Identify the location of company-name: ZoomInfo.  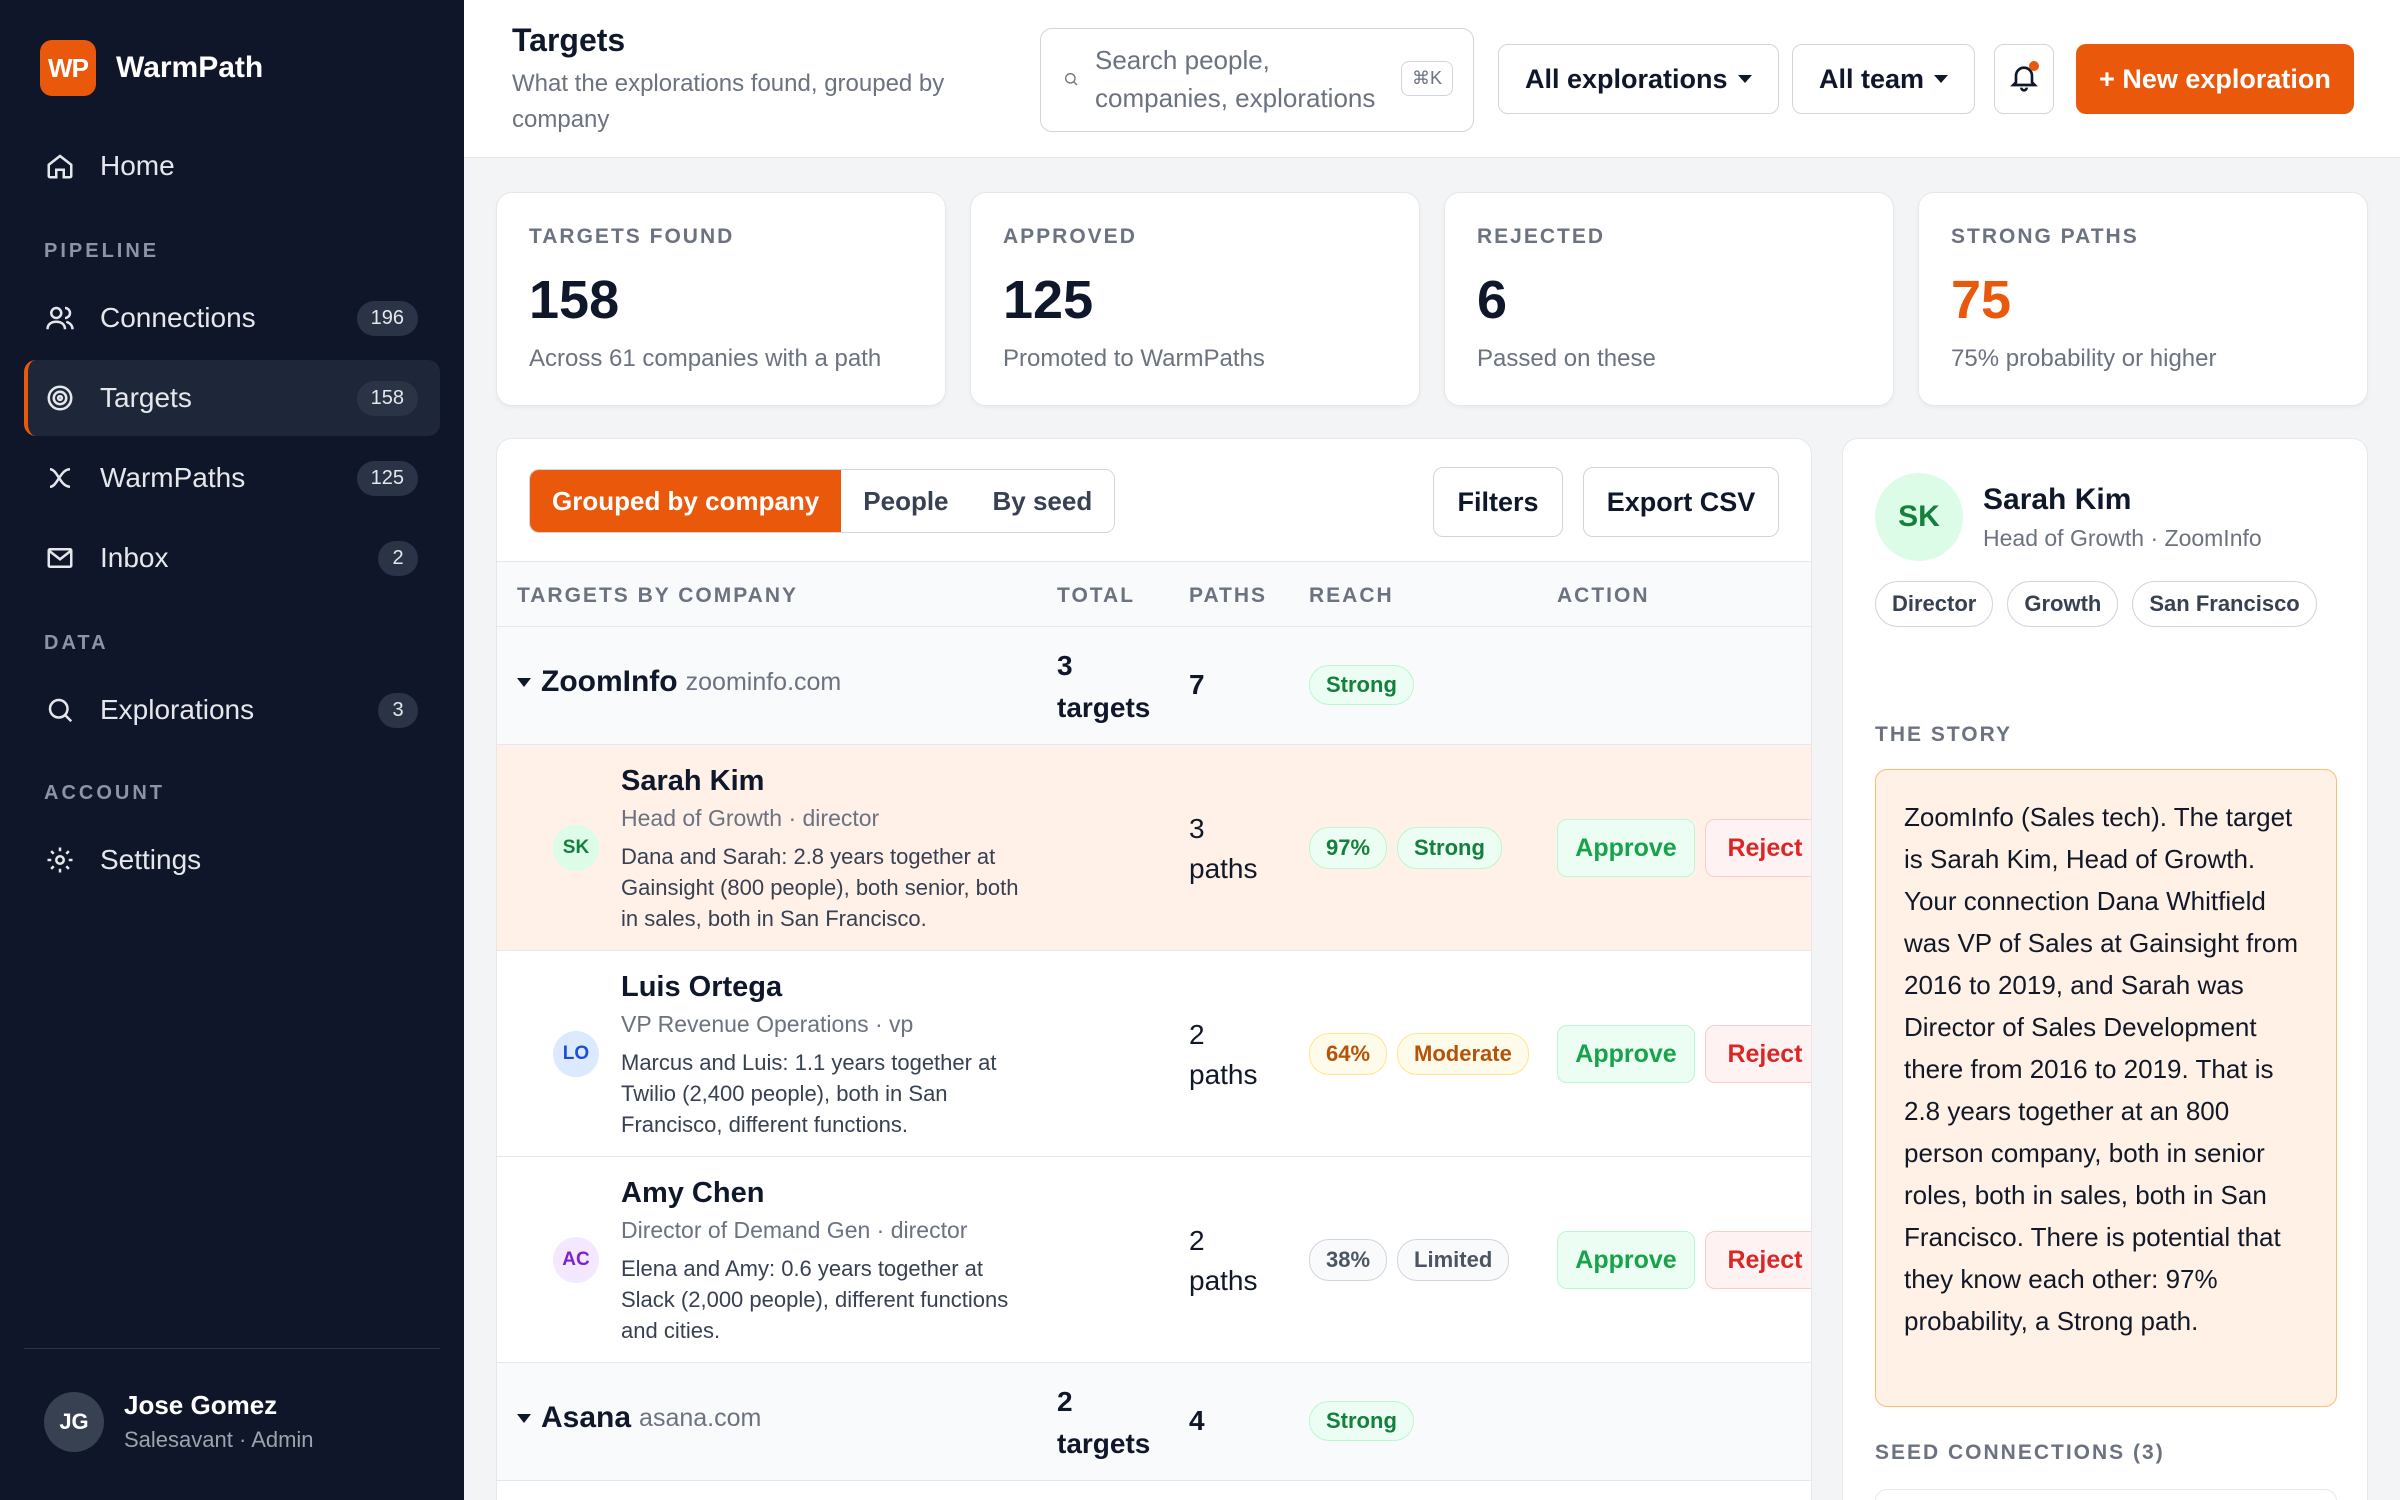
(609, 681).